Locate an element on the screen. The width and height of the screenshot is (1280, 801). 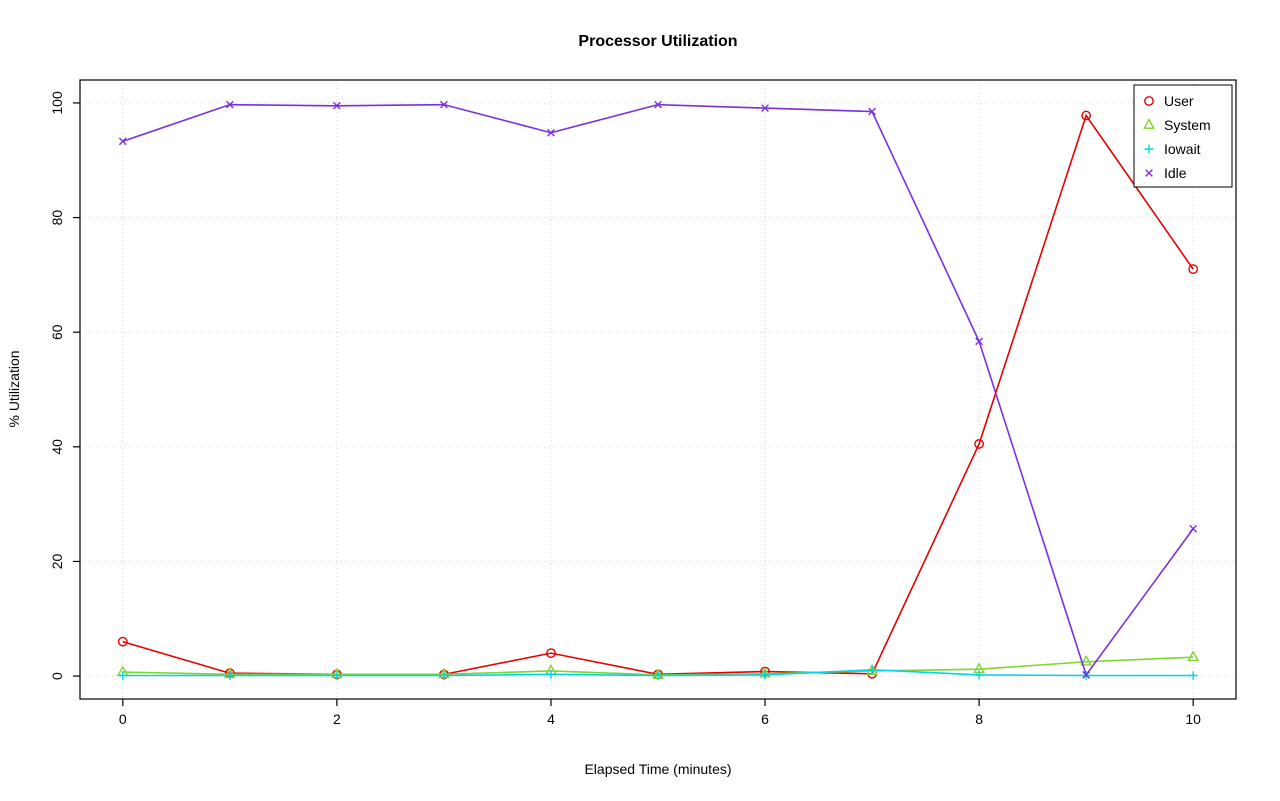
legend-label: Idle is located at coordinates (1175, 173).